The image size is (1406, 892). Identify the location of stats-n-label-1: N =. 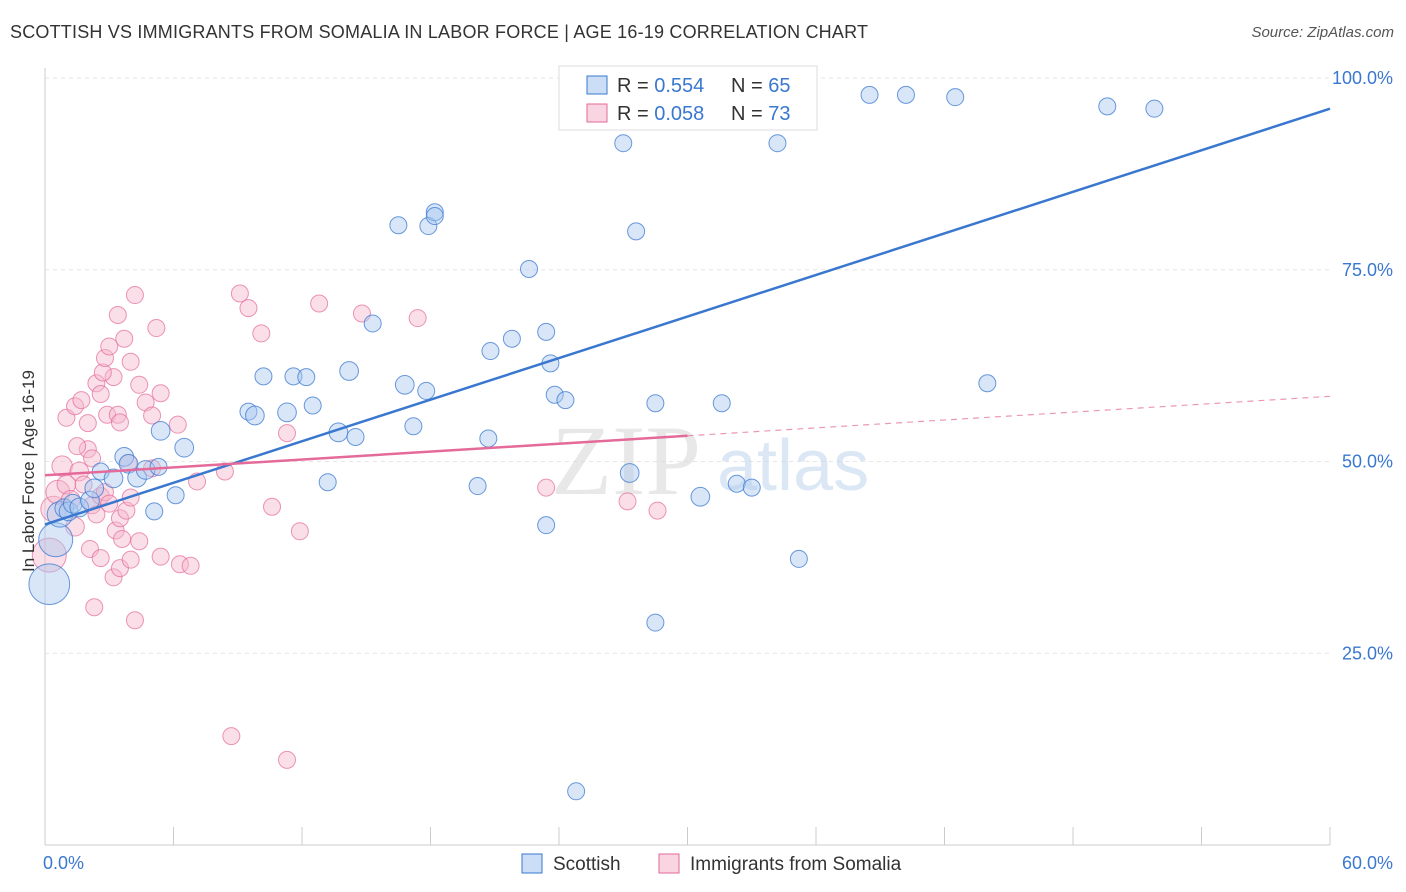
(749, 86).